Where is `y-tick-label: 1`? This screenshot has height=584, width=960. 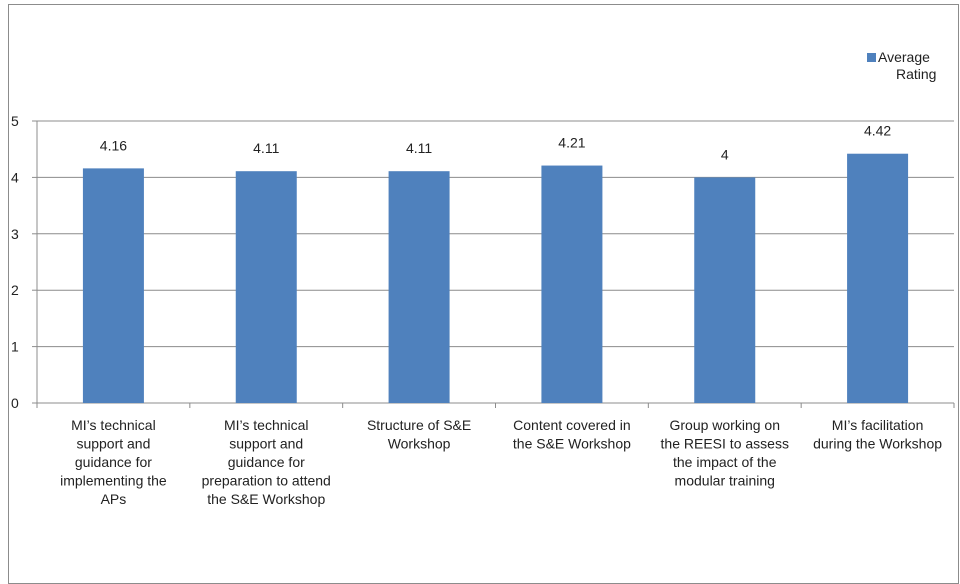 y-tick-label: 1 is located at coordinates (15, 347).